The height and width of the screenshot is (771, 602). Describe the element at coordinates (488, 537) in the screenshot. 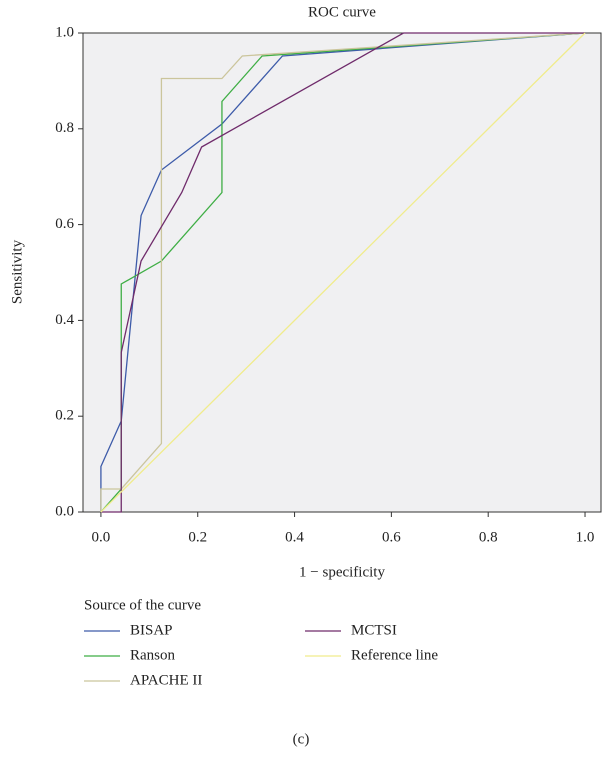

I see `x-tick-label: 0.8` at that location.